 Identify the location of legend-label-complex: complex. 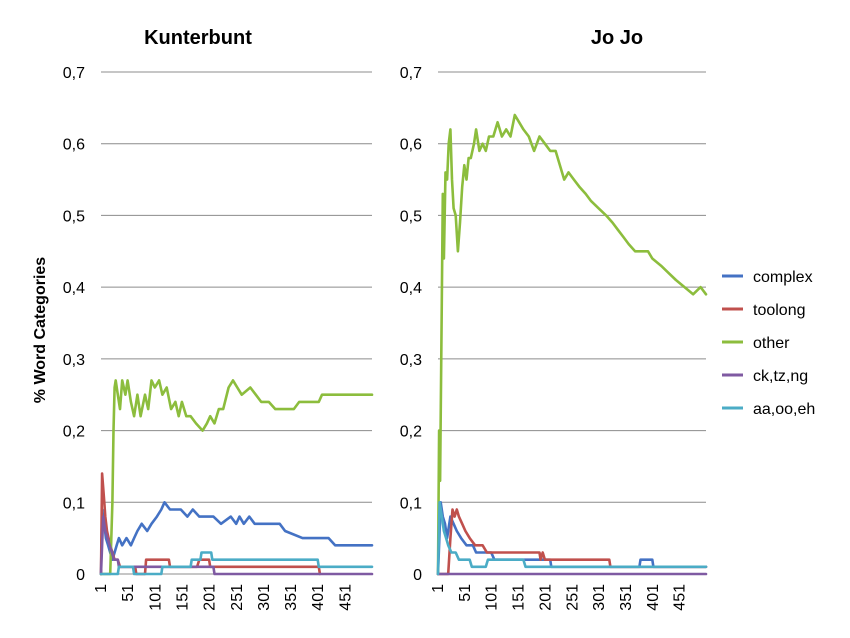
(783, 277).